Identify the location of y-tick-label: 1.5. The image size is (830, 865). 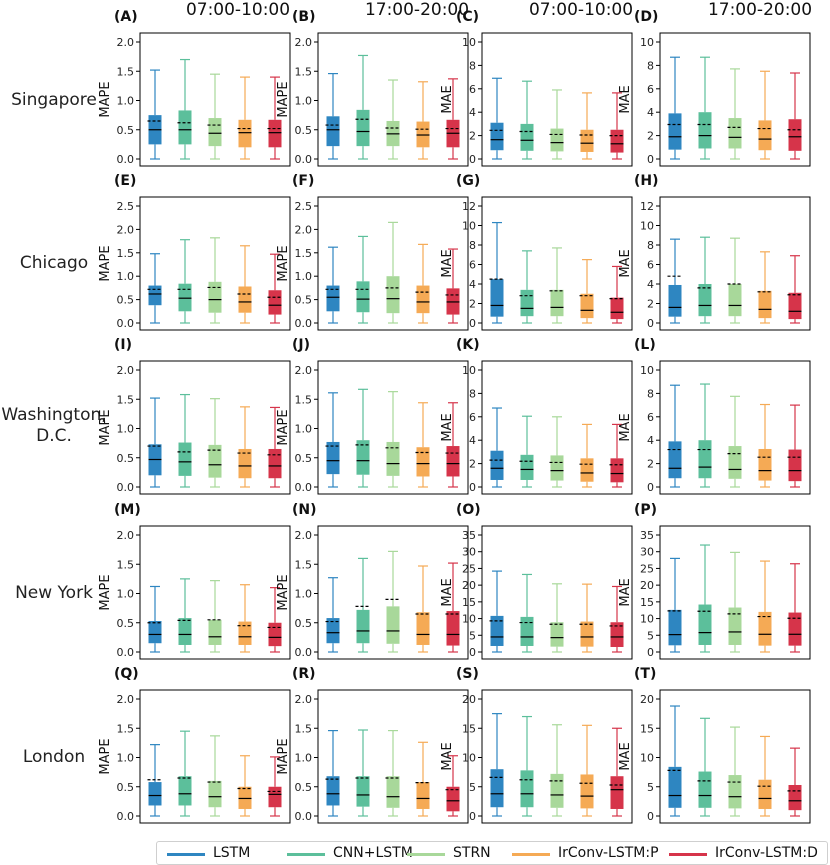
(126, 71).